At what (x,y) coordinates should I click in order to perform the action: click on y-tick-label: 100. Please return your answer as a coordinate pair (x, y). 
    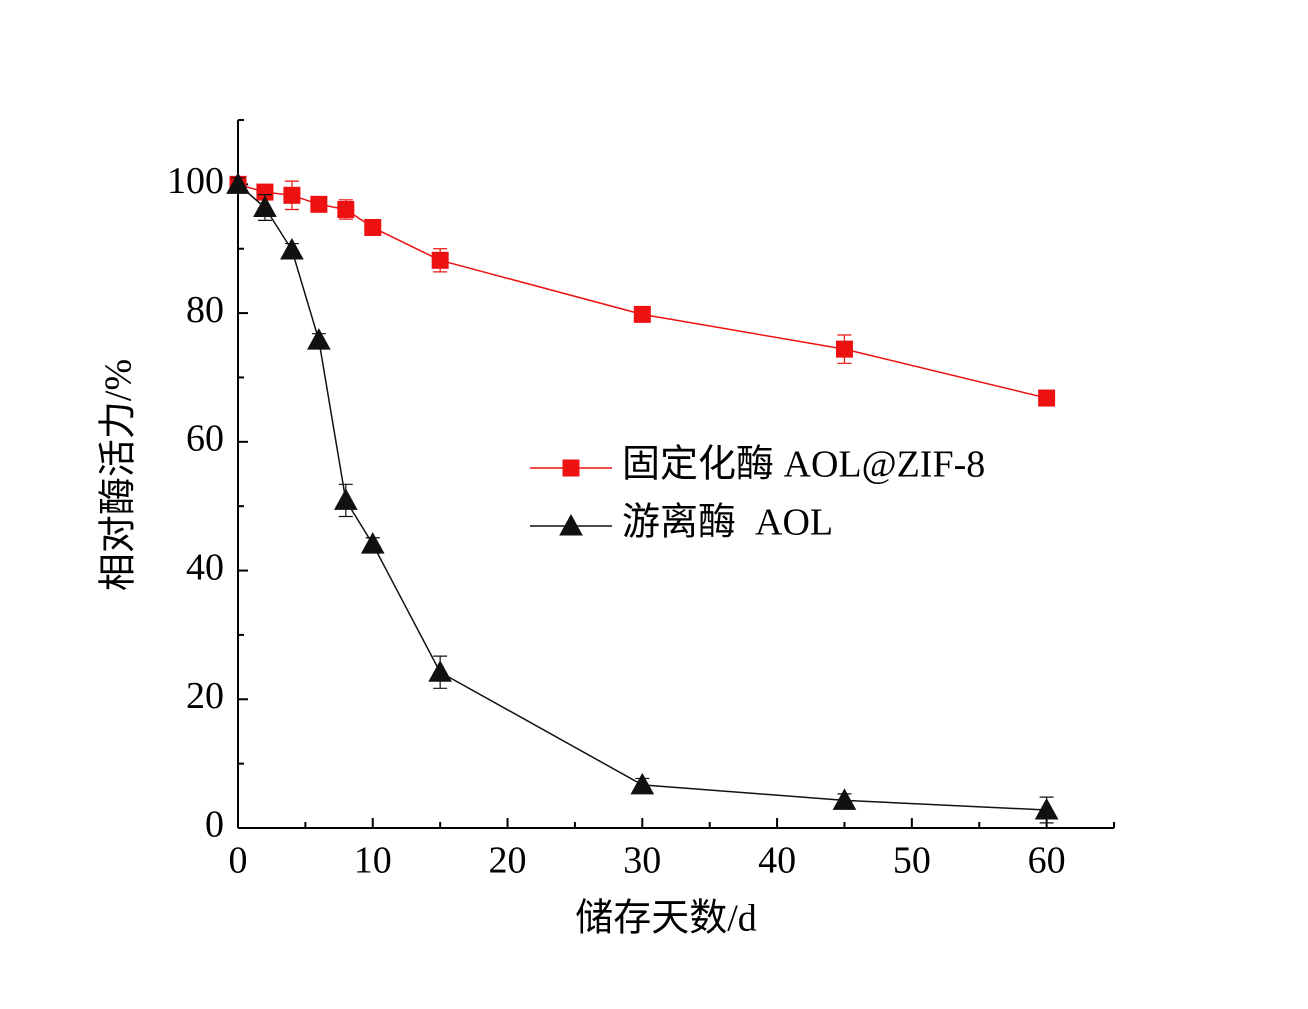
    Looking at the image, I should click on (195, 181).